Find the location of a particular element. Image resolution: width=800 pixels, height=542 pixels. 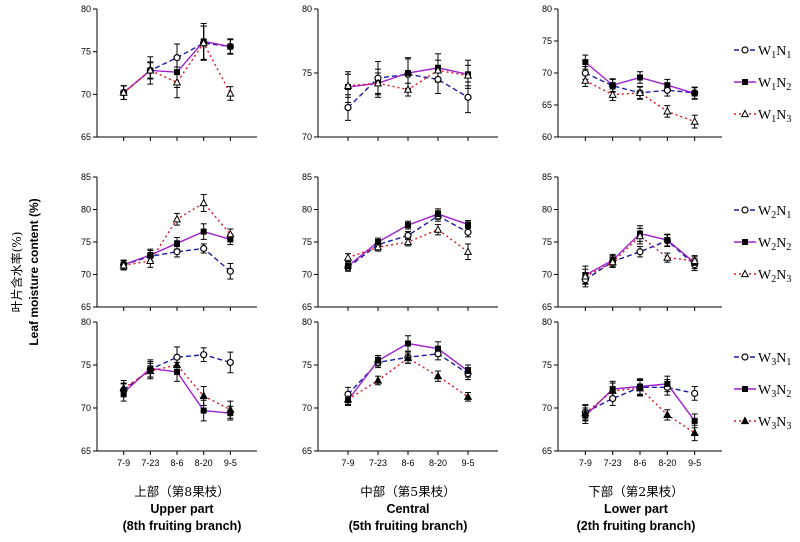

series-line-W2N3 is located at coordinates (640, 256).